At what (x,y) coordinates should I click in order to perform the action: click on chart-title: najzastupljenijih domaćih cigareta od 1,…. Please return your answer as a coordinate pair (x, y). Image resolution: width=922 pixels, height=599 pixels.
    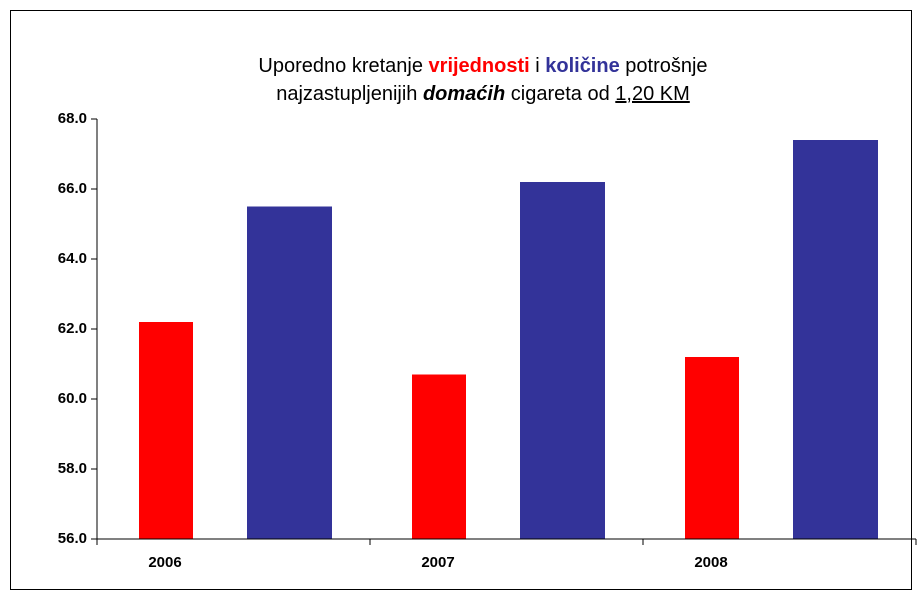
    Looking at the image, I should click on (483, 94).